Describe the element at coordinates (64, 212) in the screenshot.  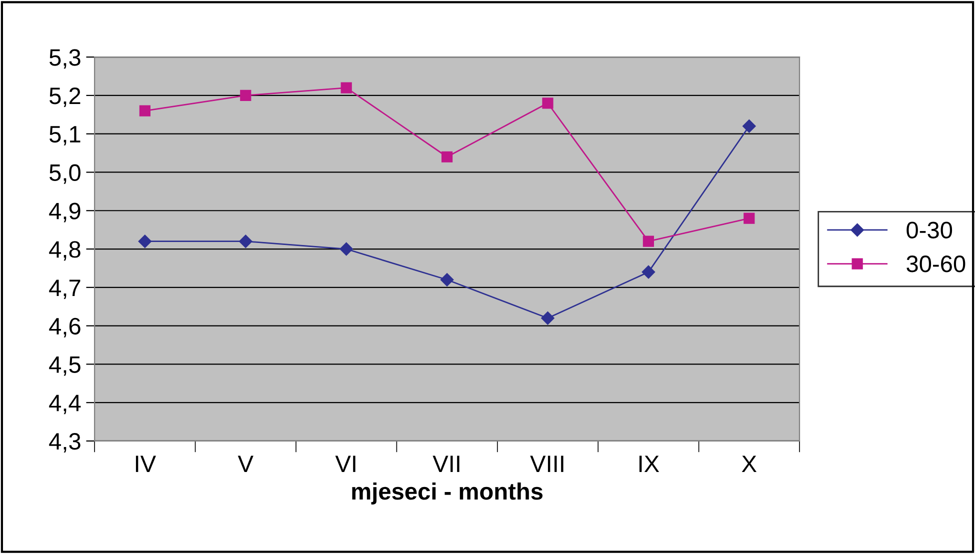
I see `y-tick-label: 4,9` at that location.